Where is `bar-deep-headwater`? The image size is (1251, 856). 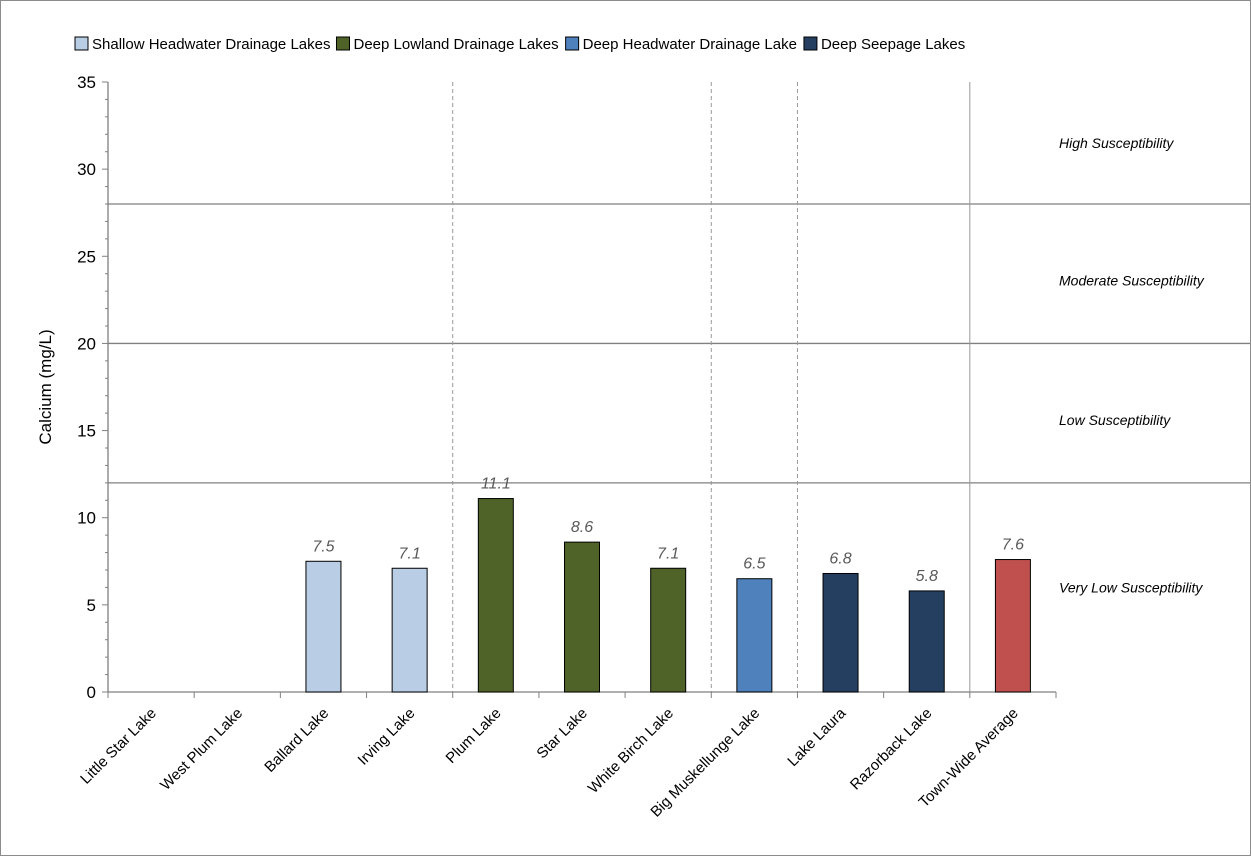 bar-deep-headwater is located at coordinates (754, 635).